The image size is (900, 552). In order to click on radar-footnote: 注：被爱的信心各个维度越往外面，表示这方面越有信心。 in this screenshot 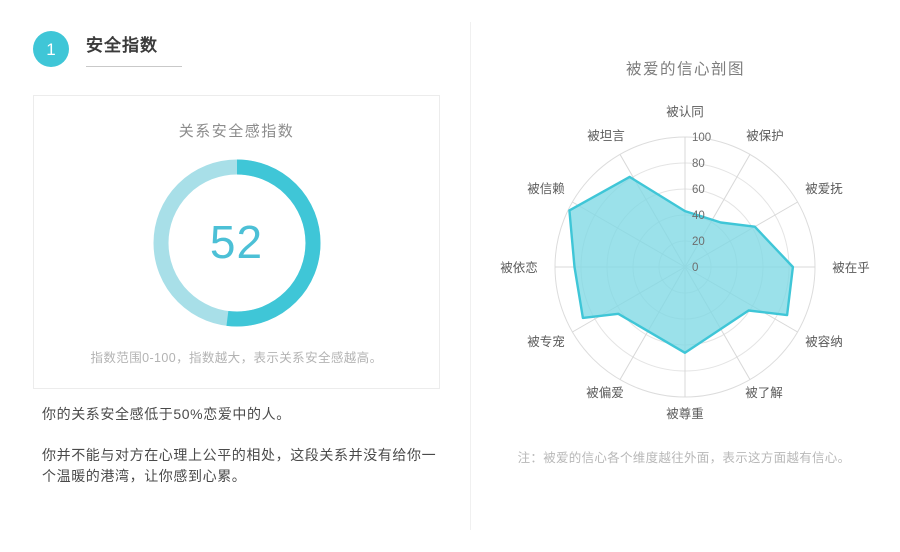, I will do `click(684, 458)`.